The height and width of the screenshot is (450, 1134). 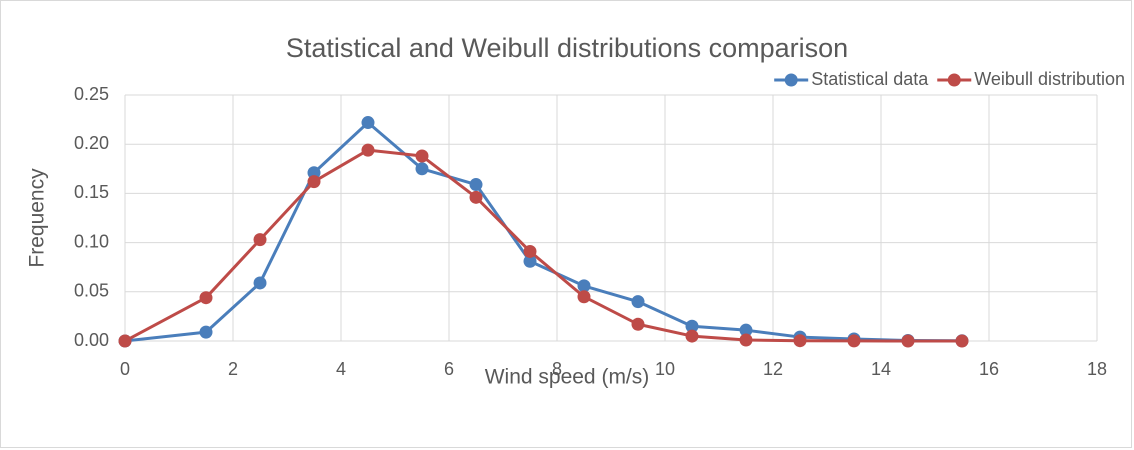 What do you see at coordinates (557, 369) in the screenshot?
I see `x-tick-label: 8` at bounding box center [557, 369].